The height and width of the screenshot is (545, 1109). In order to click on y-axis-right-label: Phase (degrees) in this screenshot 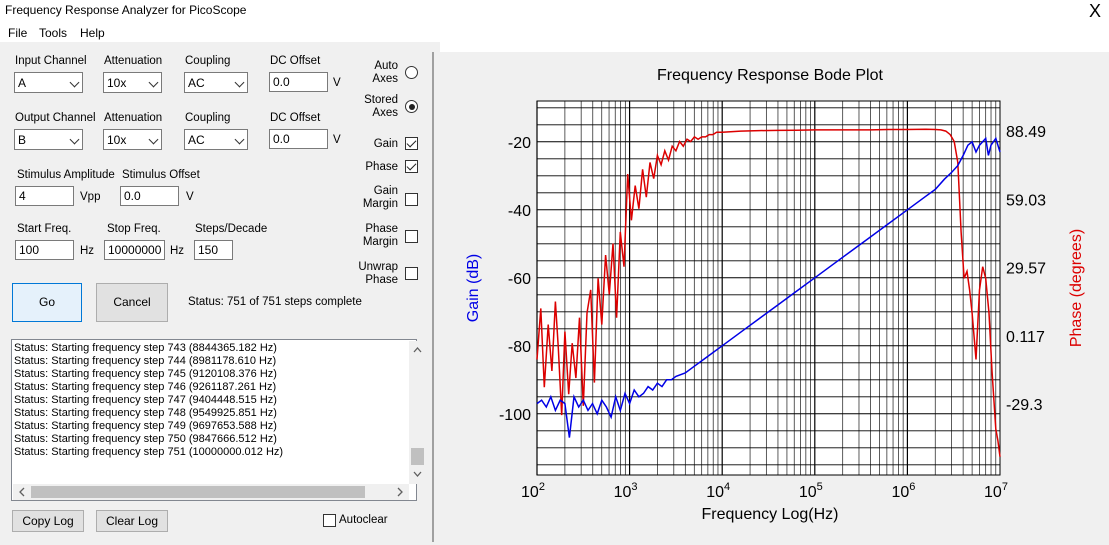, I will do `click(1076, 288)`.